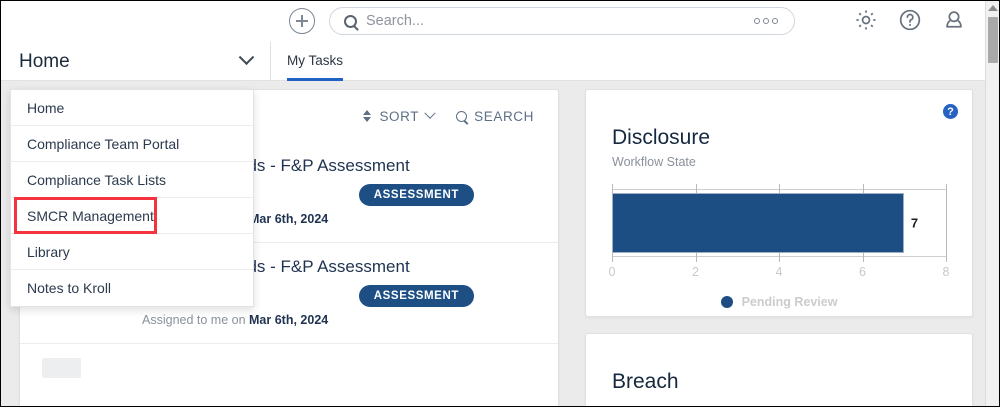 This screenshot has width=1000, height=407. What do you see at coordinates (661, 137) in the screenshot?
I see `chart-title: Disclosure` at bounding box center [661, 137].